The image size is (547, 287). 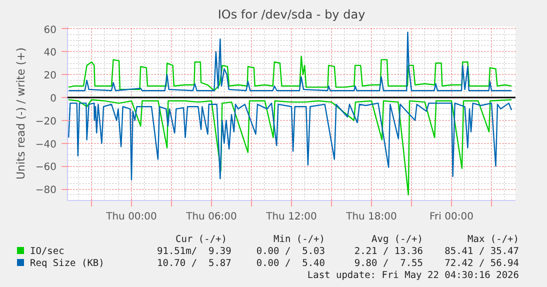 What do you see at coordinates (50, 76) in the screenshot?
I see `y-tick-label: 20` at bounding box center [50, 76].